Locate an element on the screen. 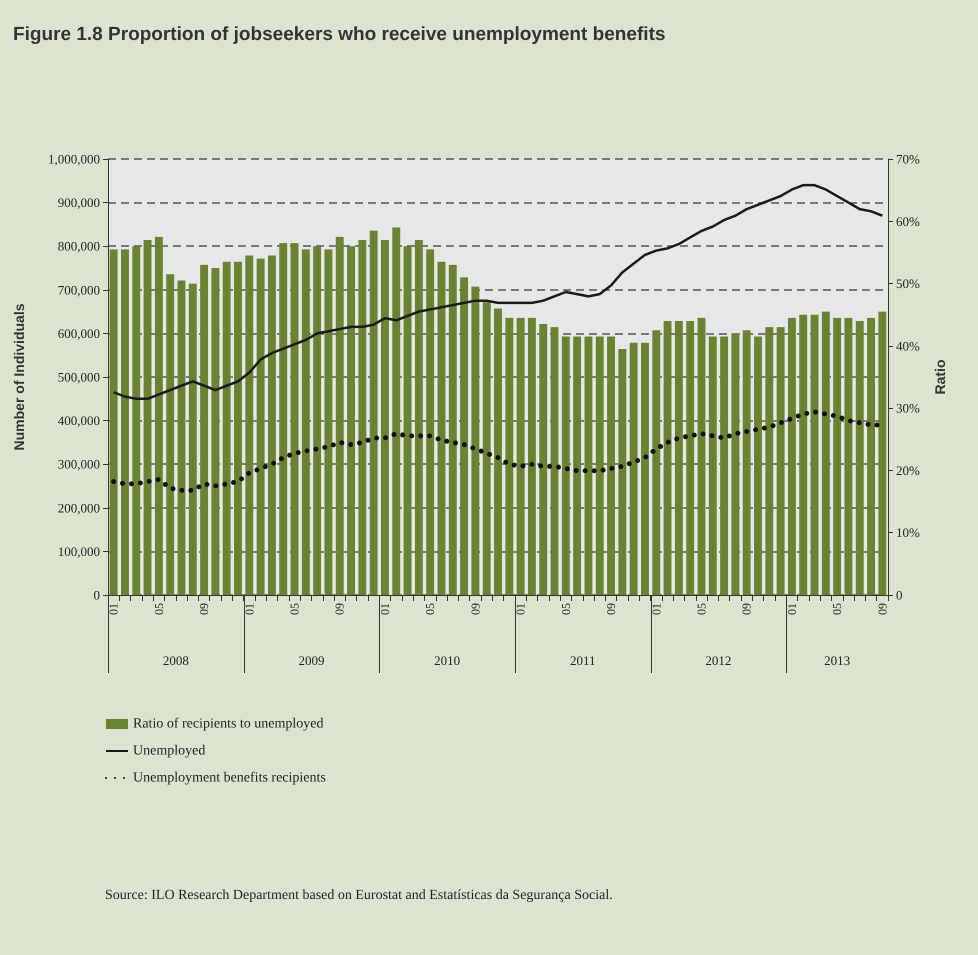 The height and width of the screenshot is (955, 978). y-axis-title: Number of Individuals is located at coordinates (19, 377).